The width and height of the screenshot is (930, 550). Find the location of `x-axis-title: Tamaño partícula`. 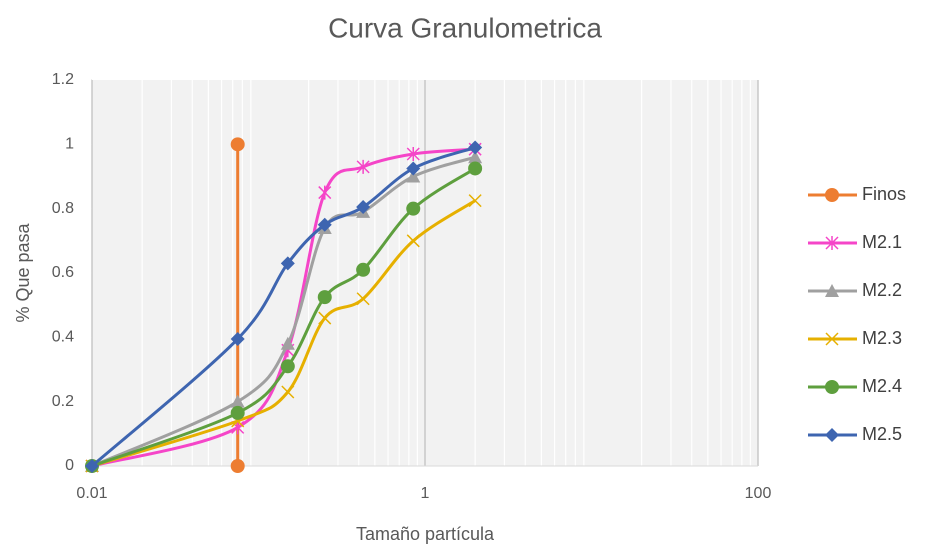

x-axis-title: Tamaño partícula is located at coordinates (425, 534).